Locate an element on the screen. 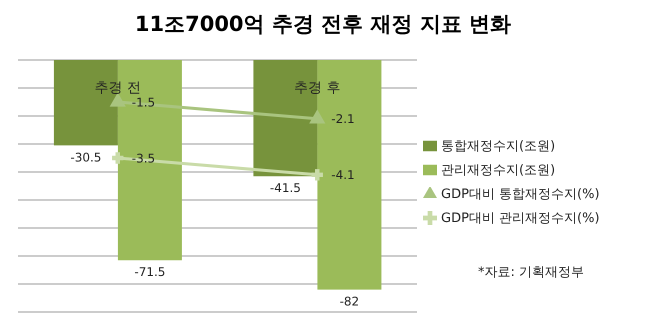 This screenshot has width=647, height=329. data-label: -41.5 is located at coordinates (285, 188).